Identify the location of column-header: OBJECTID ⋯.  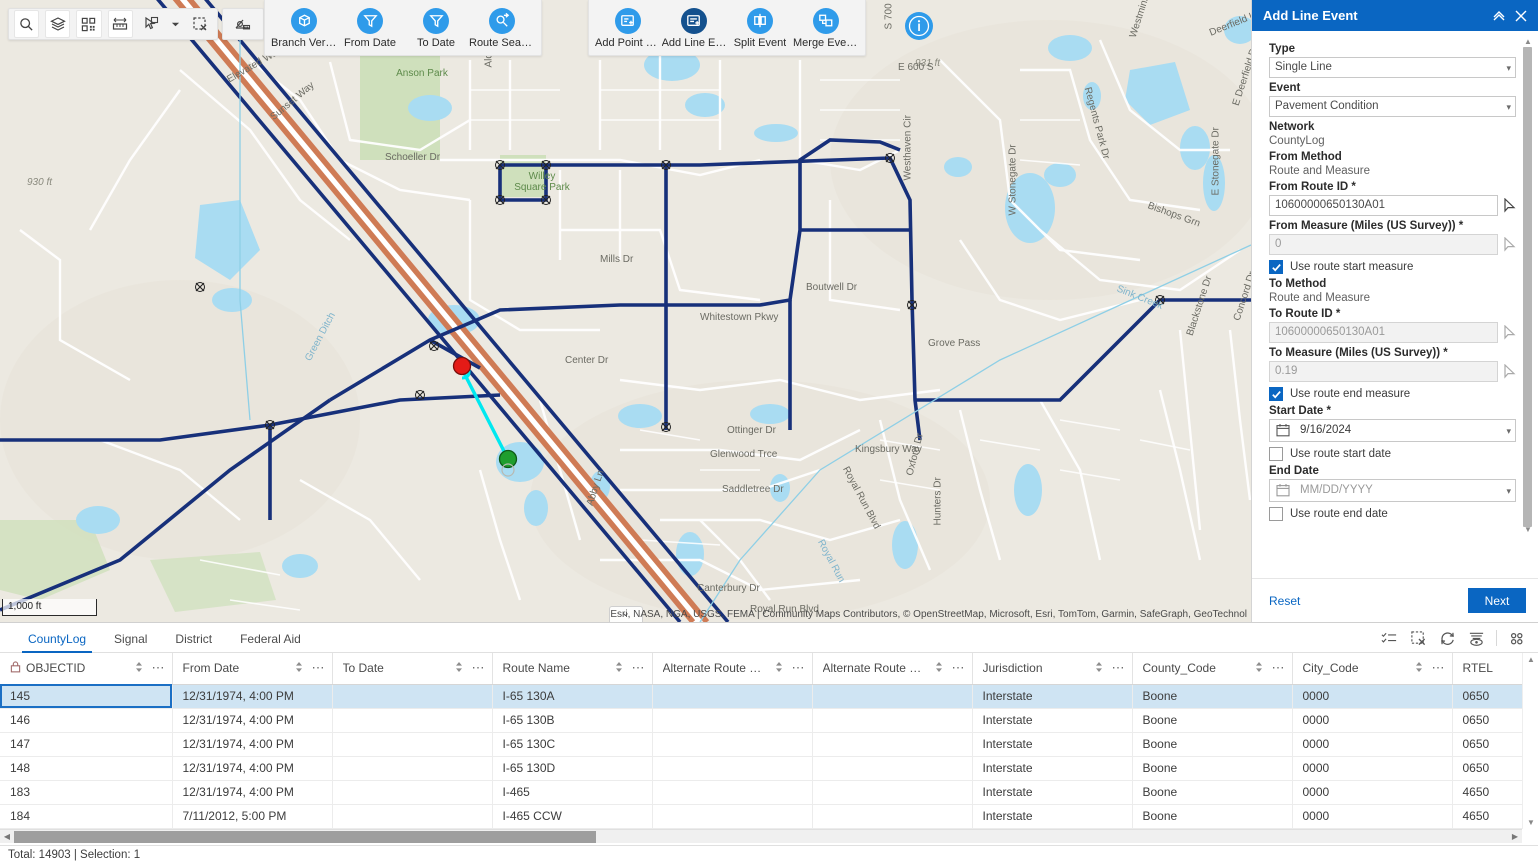
(86, 669).